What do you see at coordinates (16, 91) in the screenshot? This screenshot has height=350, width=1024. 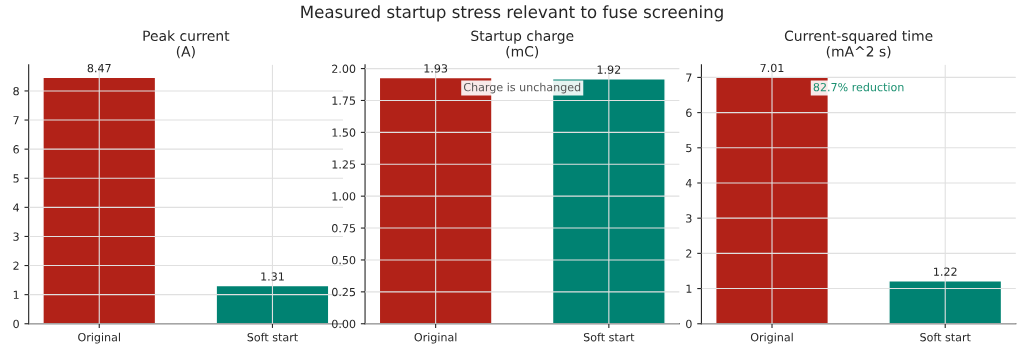 I see `y-tick-label: 8` at bounding box center [16, 91].